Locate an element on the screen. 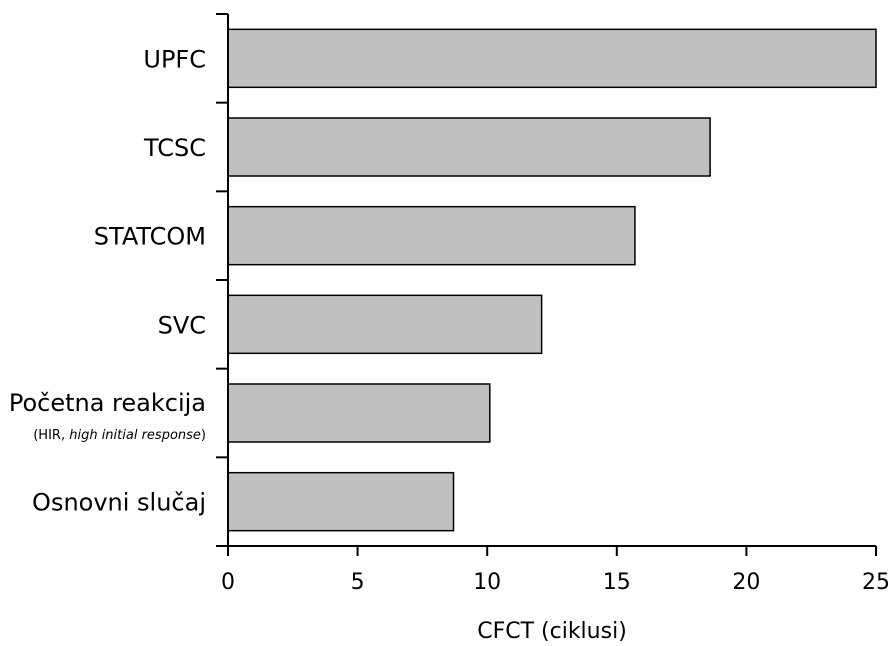  category-label: Osnovni slučaj is located at coordinates (119, 503).